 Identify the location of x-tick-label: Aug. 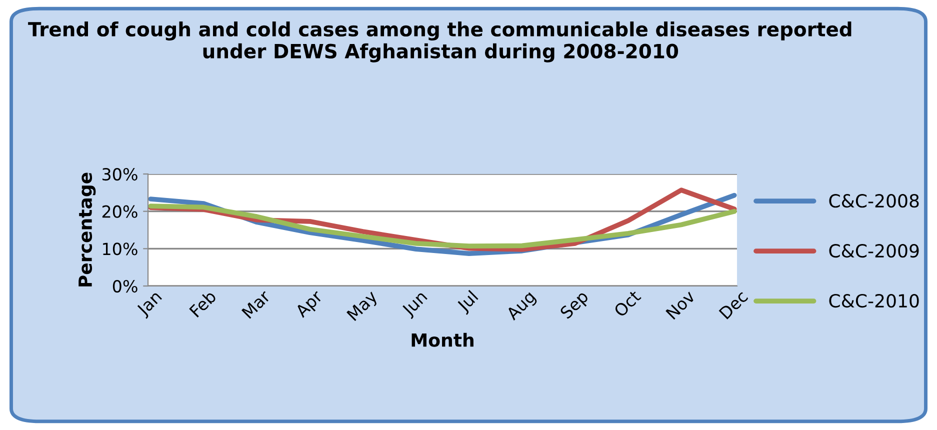
(521, 307).